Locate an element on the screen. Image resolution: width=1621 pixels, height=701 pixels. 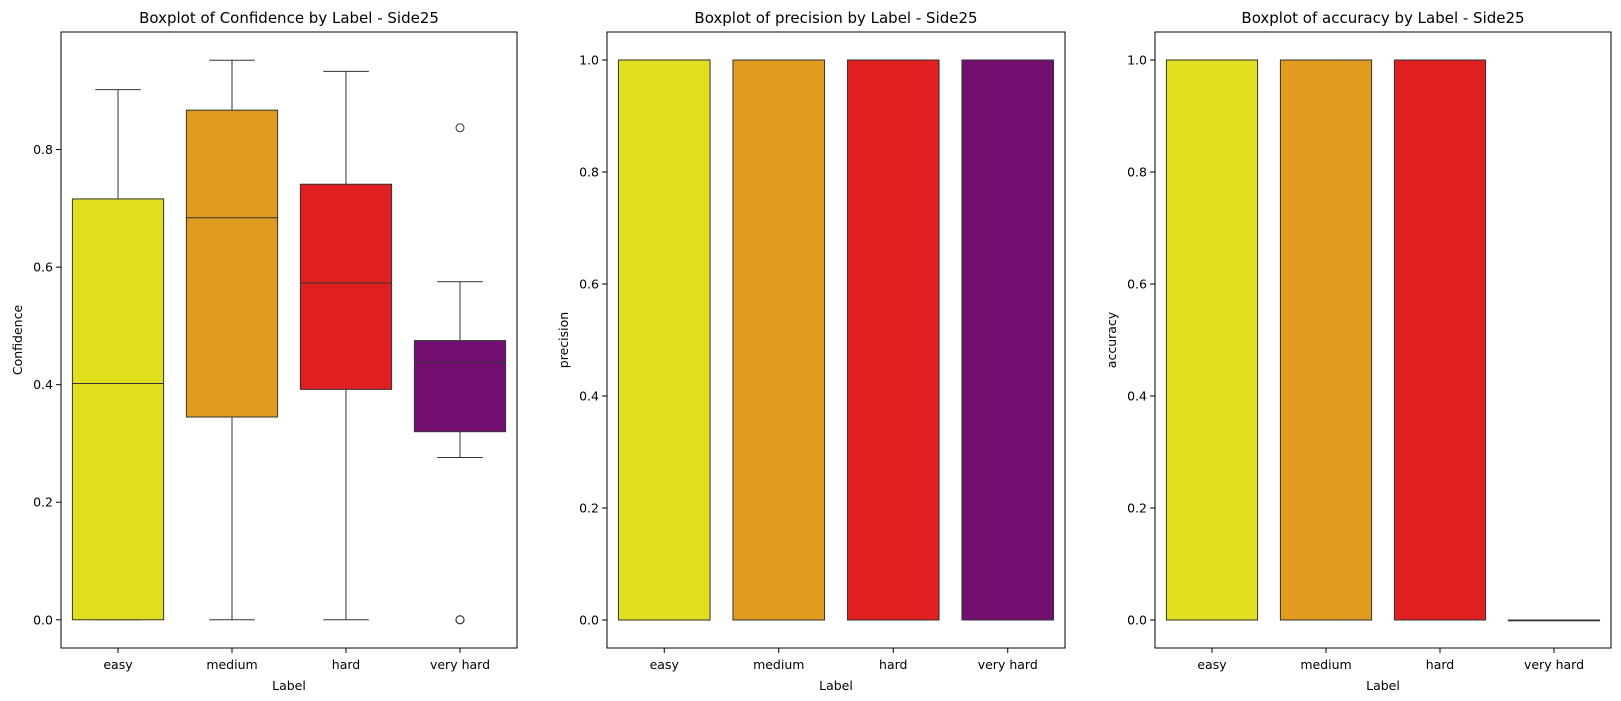
chart-title: Boxplot of accuracy by Label - Side25 is located at coordinates (1382, 18).